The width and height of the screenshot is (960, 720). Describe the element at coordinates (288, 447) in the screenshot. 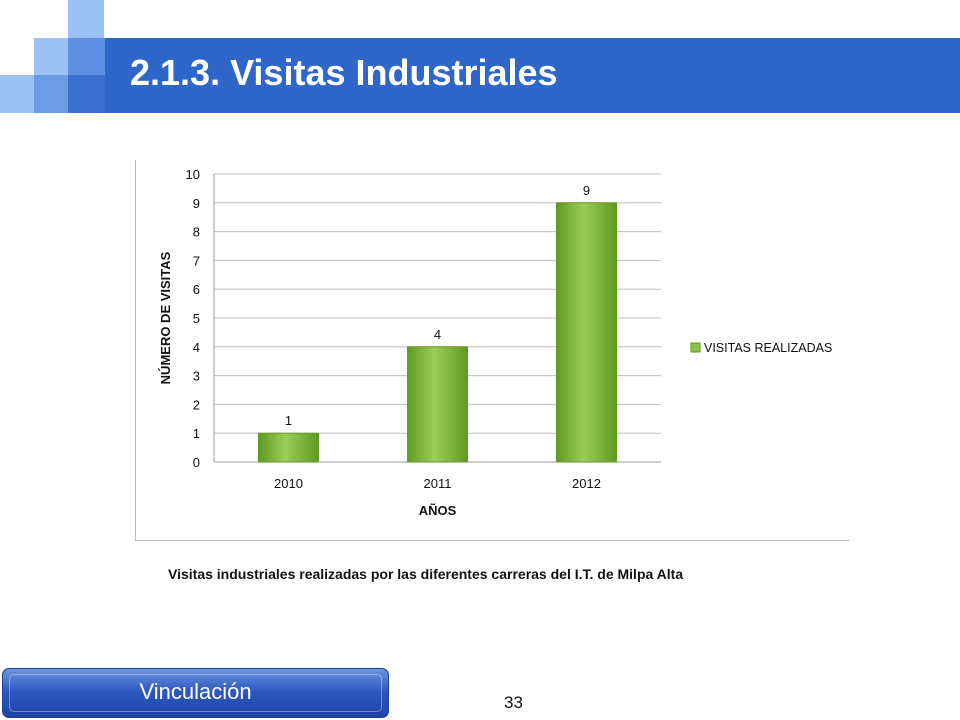

I see `bar-2010` at that location.